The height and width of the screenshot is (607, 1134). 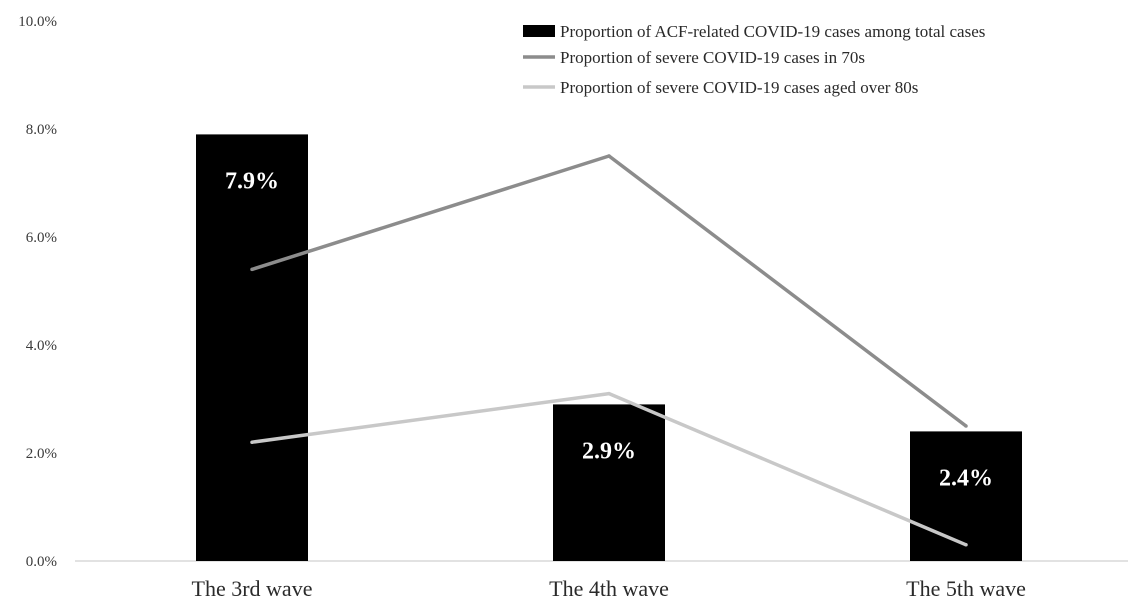 What do you see at coordinates (966, 588) in the screenshot?
I see `x-tick-label: The 5th wave` at bounding box center [966, 588].